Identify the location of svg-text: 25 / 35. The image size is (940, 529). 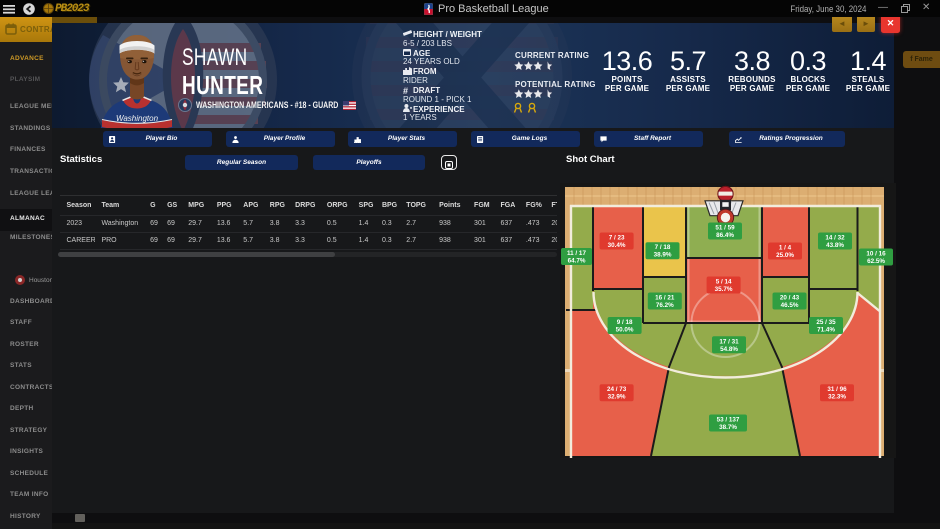
(826, 322).